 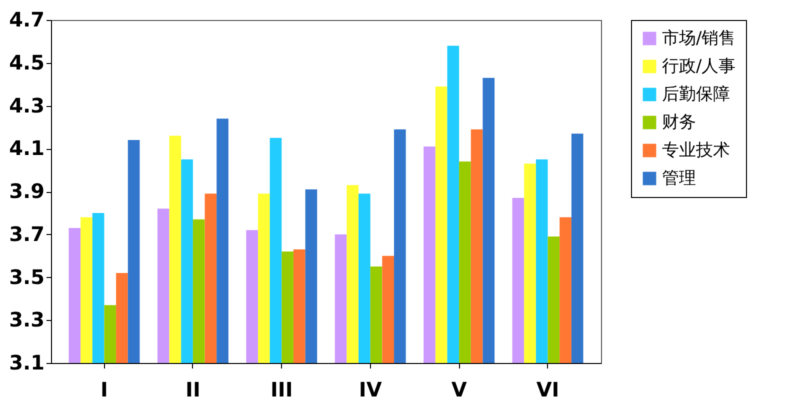 I want to click on y-tick-label: 3.3, so click(x=26, y=320).